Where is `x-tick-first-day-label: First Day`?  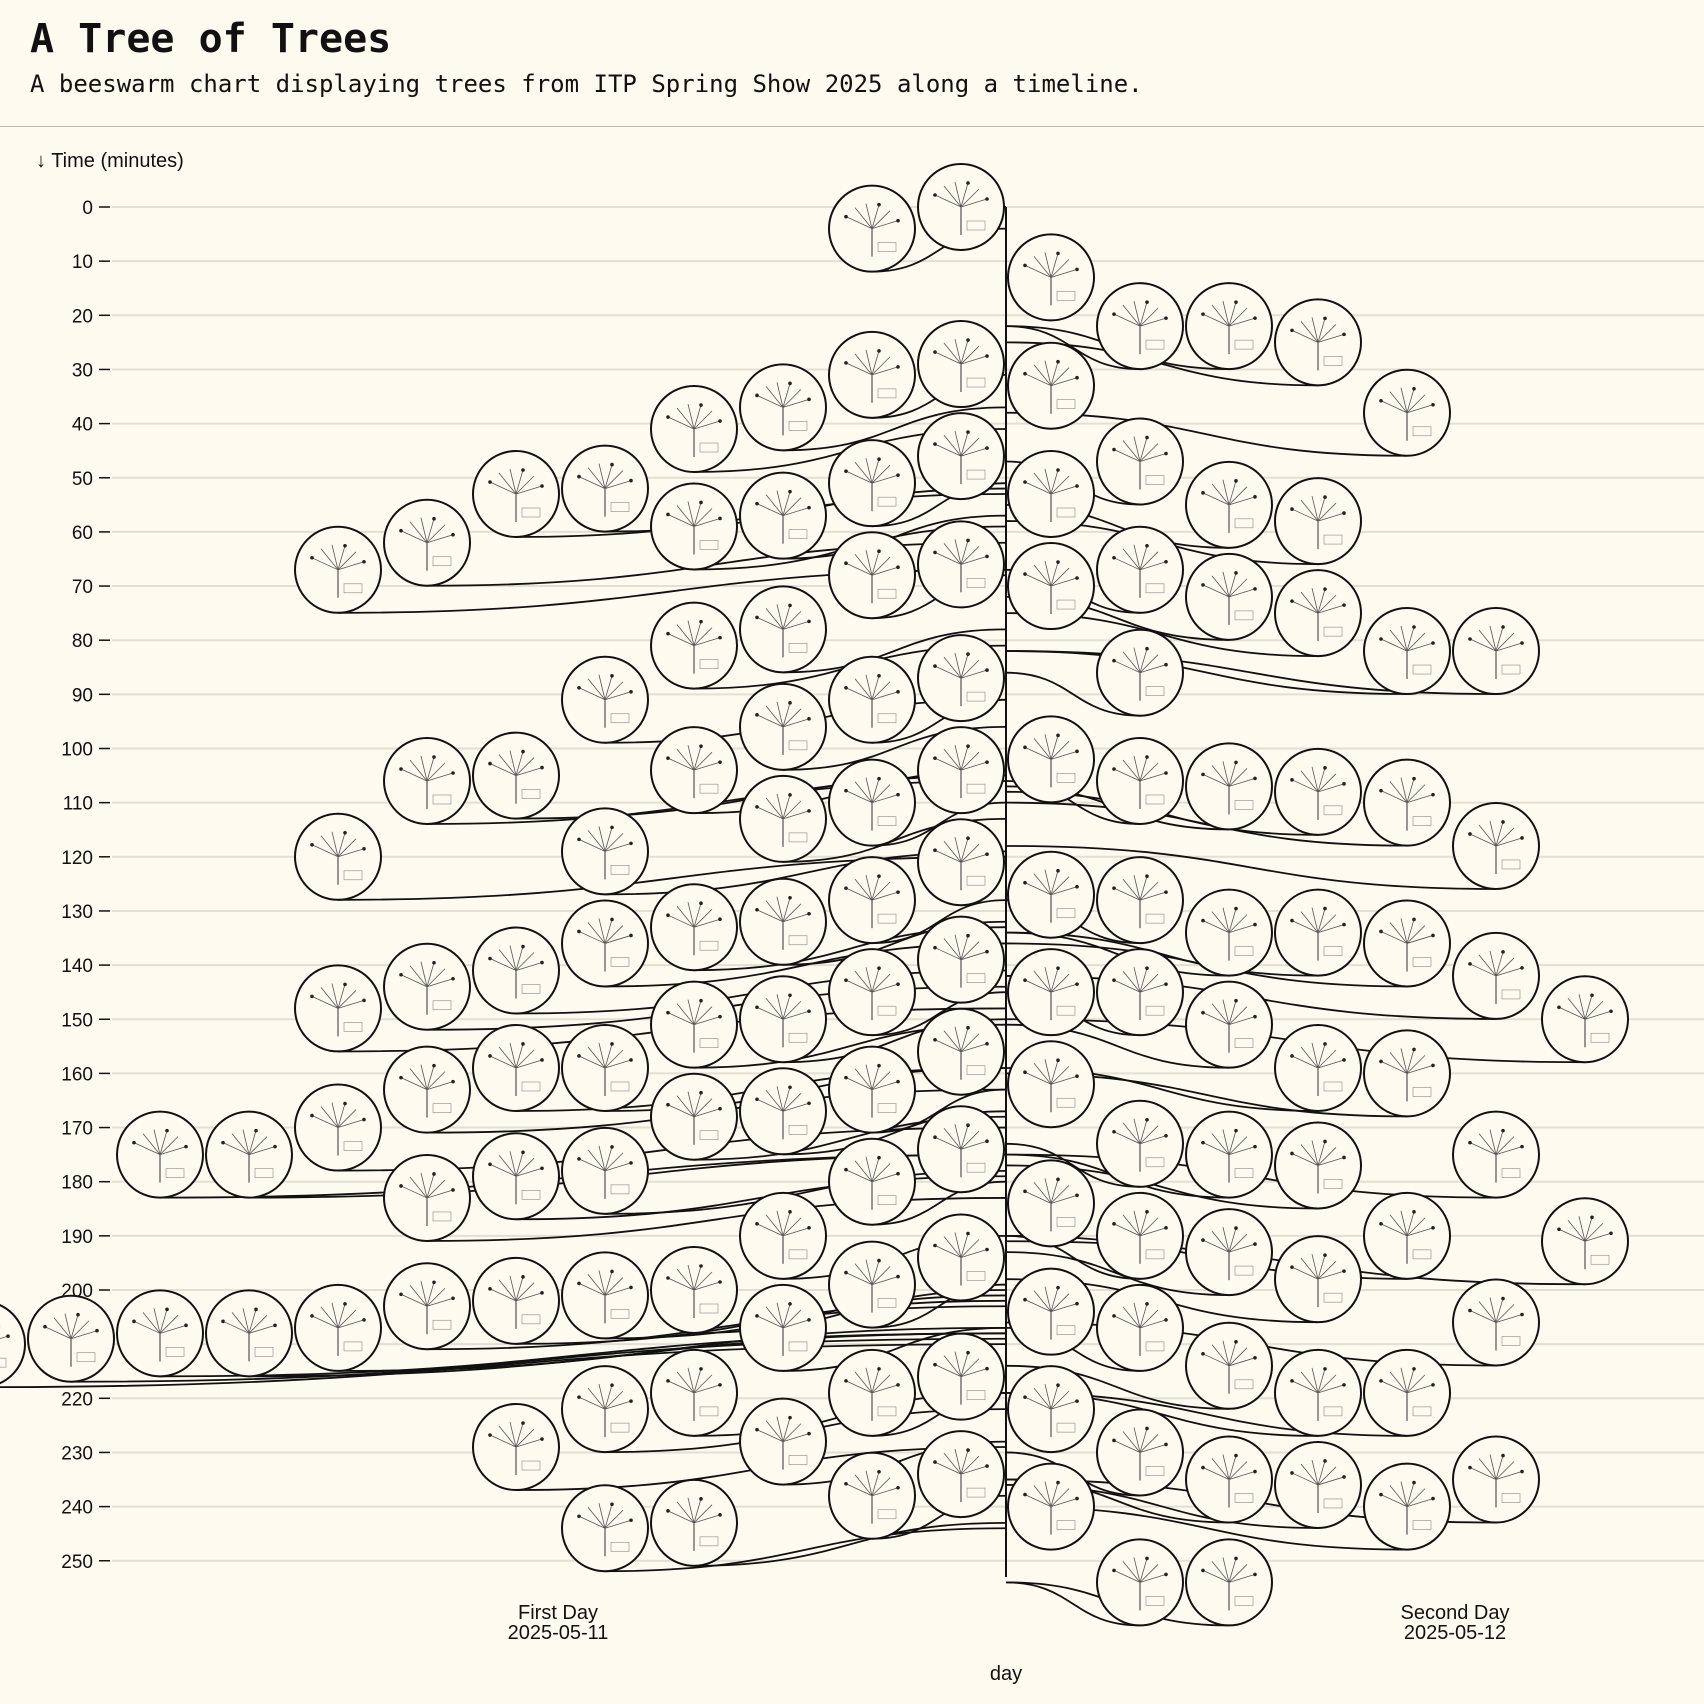 x-tick-first-day-label: First Day is located at coordinates (558, 1613).